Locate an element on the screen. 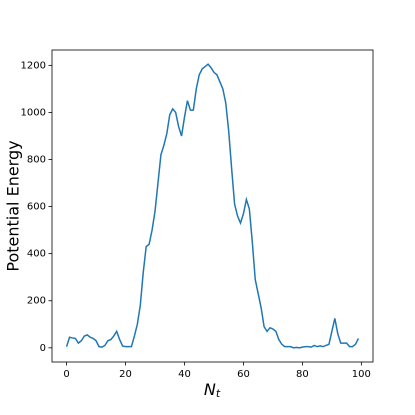 This screenshot has width=415, height=415. x-label-main: N is located at coordinates (210, 389).